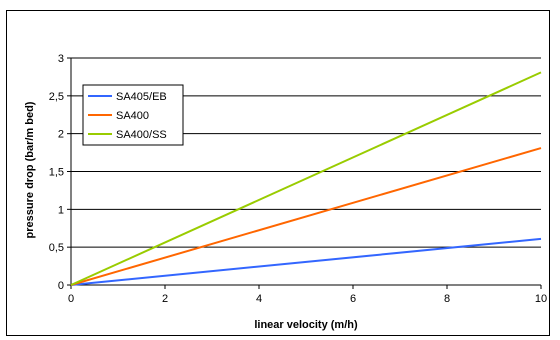  I want to click on x-tick-label: 10, so click(541, 299).